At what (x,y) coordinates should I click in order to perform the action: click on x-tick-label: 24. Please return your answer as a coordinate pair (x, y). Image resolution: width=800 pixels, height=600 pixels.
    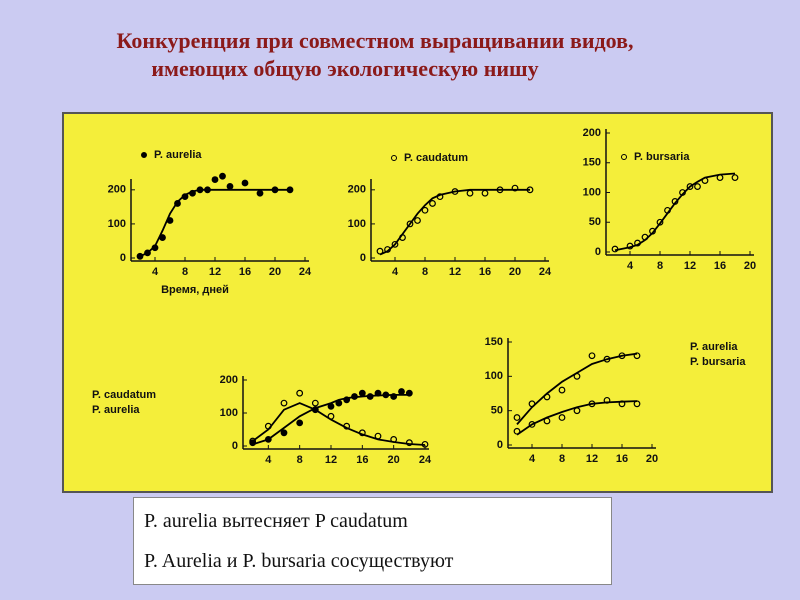
    Looking at the image, I should click on (425, 460).